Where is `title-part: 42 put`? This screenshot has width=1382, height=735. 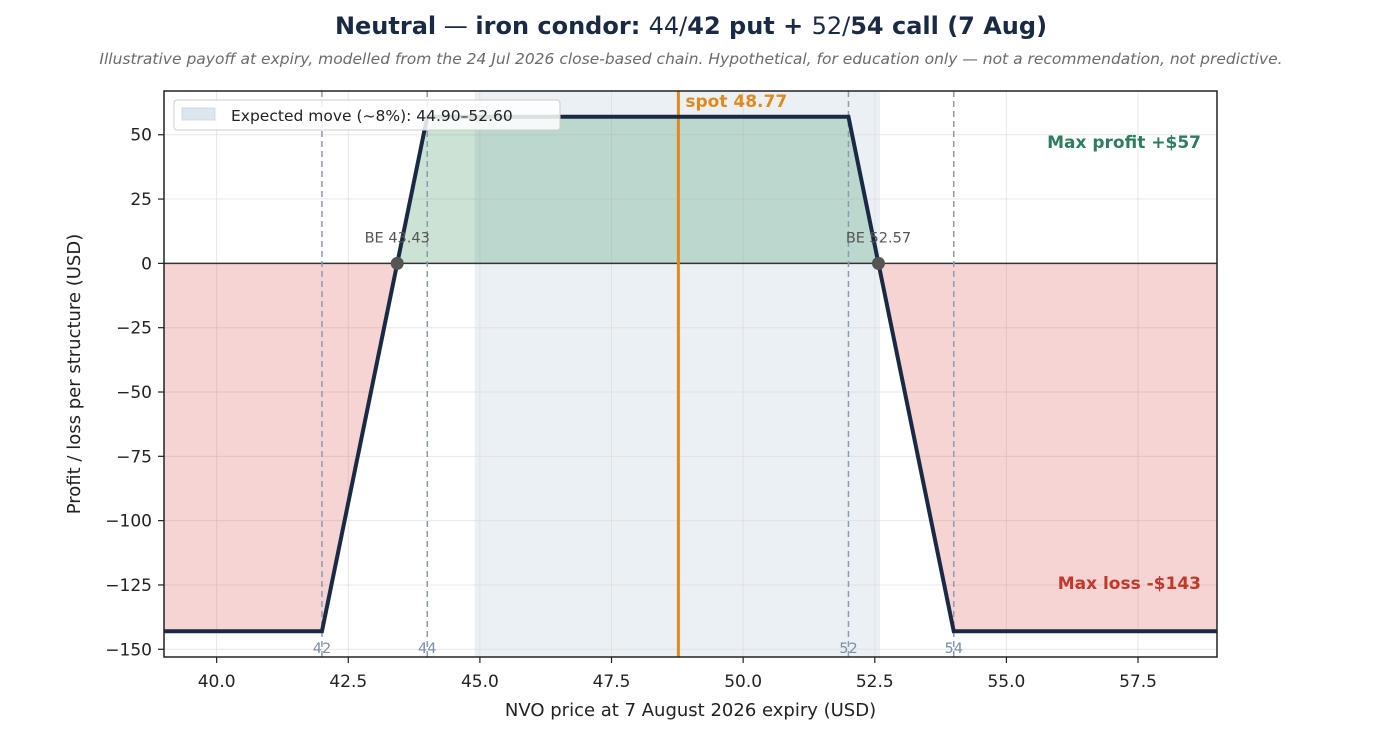
title-part: 42 put is located at coordinates (731, 26).